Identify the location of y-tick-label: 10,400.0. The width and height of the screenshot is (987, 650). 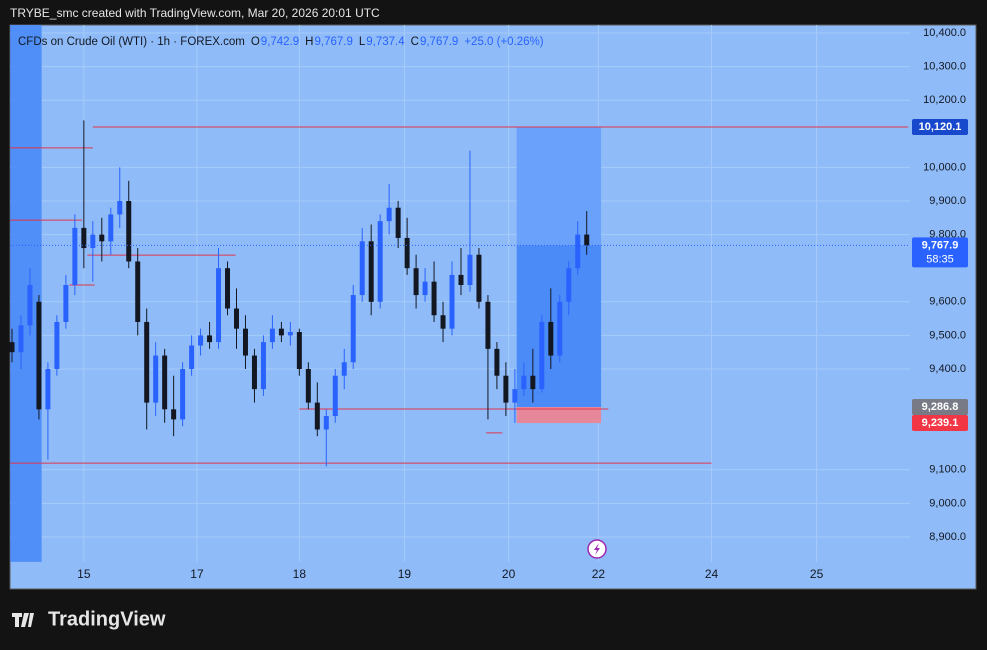
(944, 33).